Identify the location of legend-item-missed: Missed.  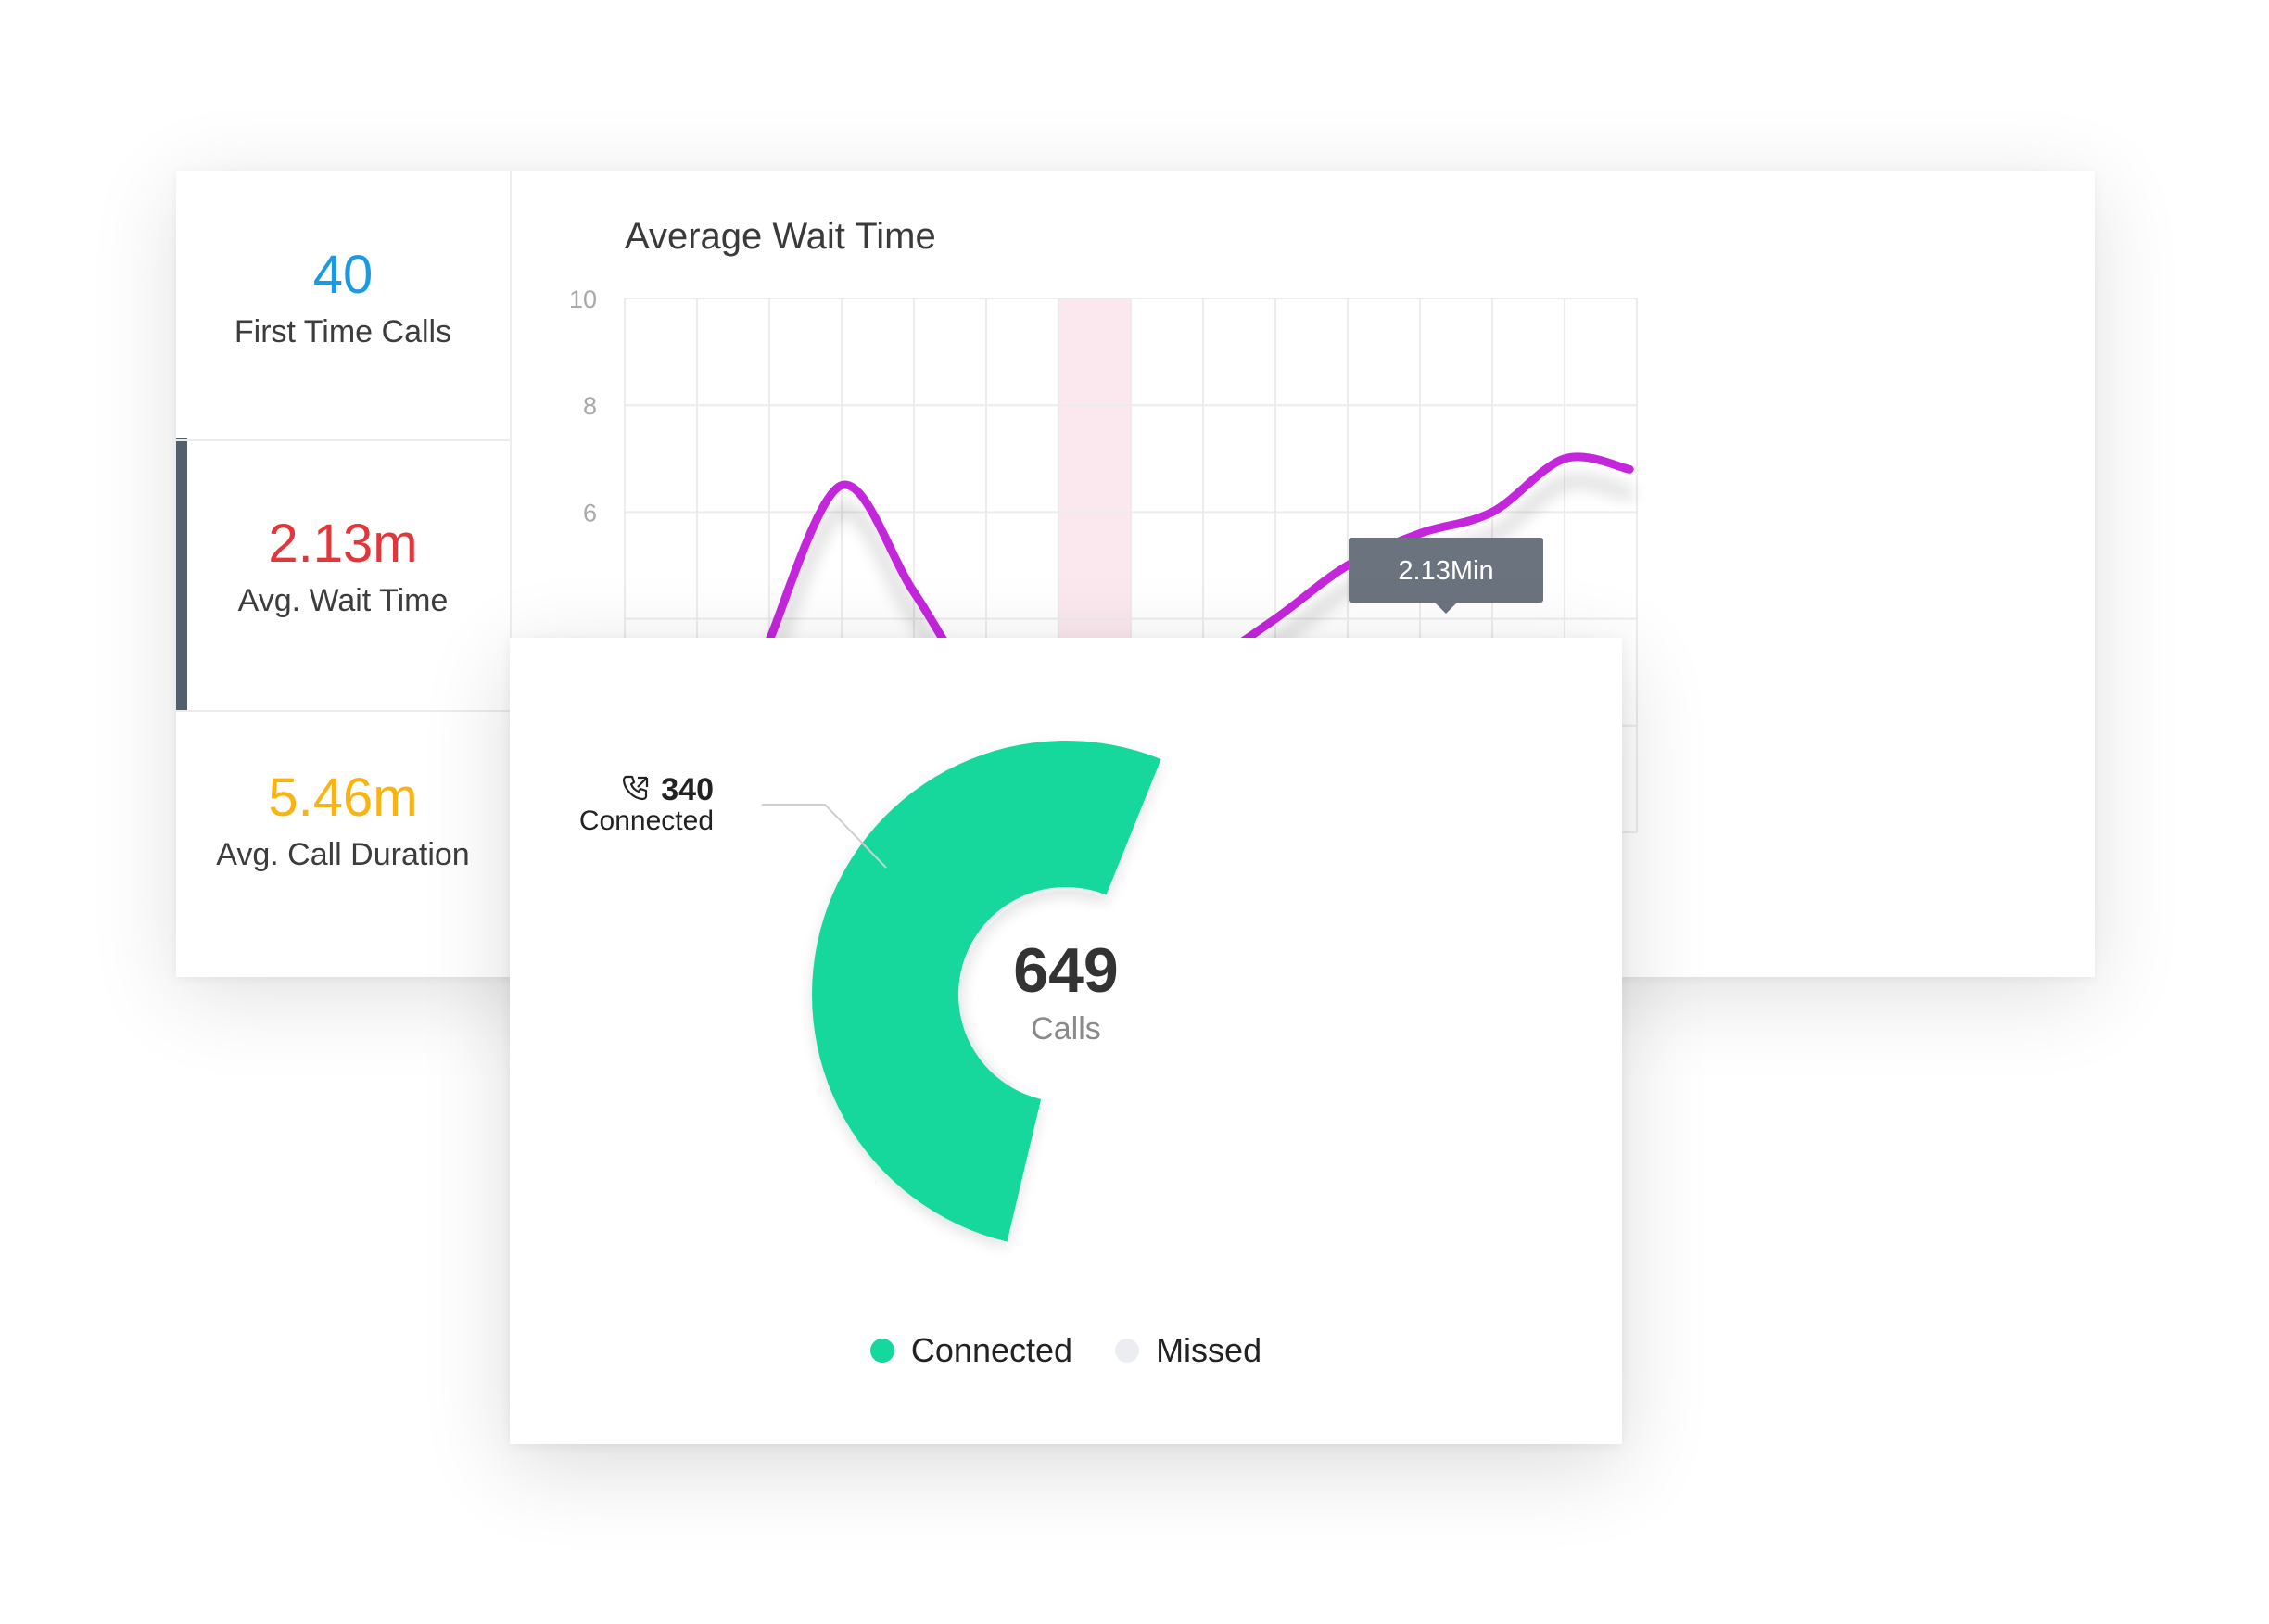
(1188, 1350).